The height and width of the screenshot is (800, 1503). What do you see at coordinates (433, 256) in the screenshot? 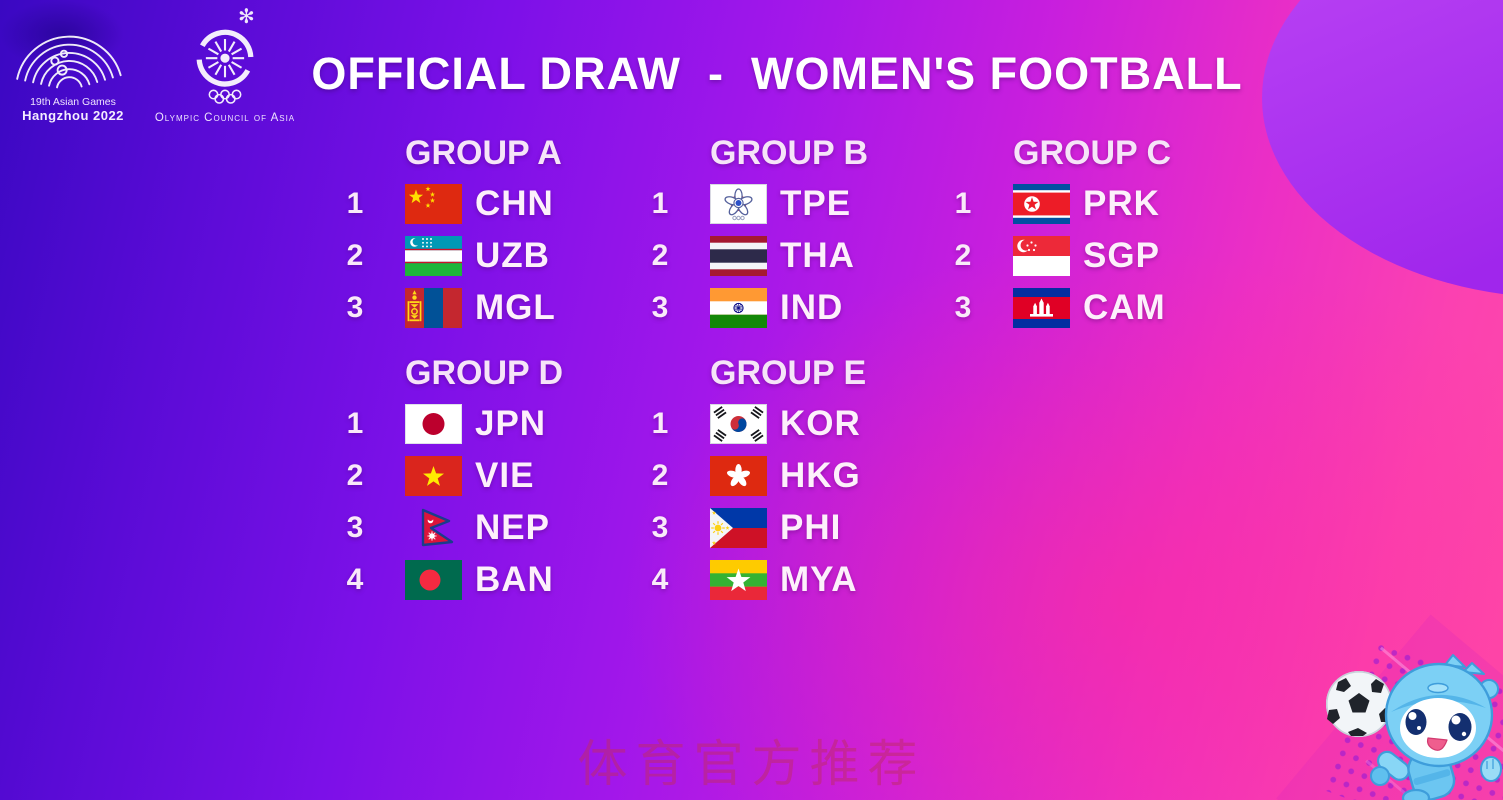
I see `uzb-flag-icon` at bounding box center [433, 256].